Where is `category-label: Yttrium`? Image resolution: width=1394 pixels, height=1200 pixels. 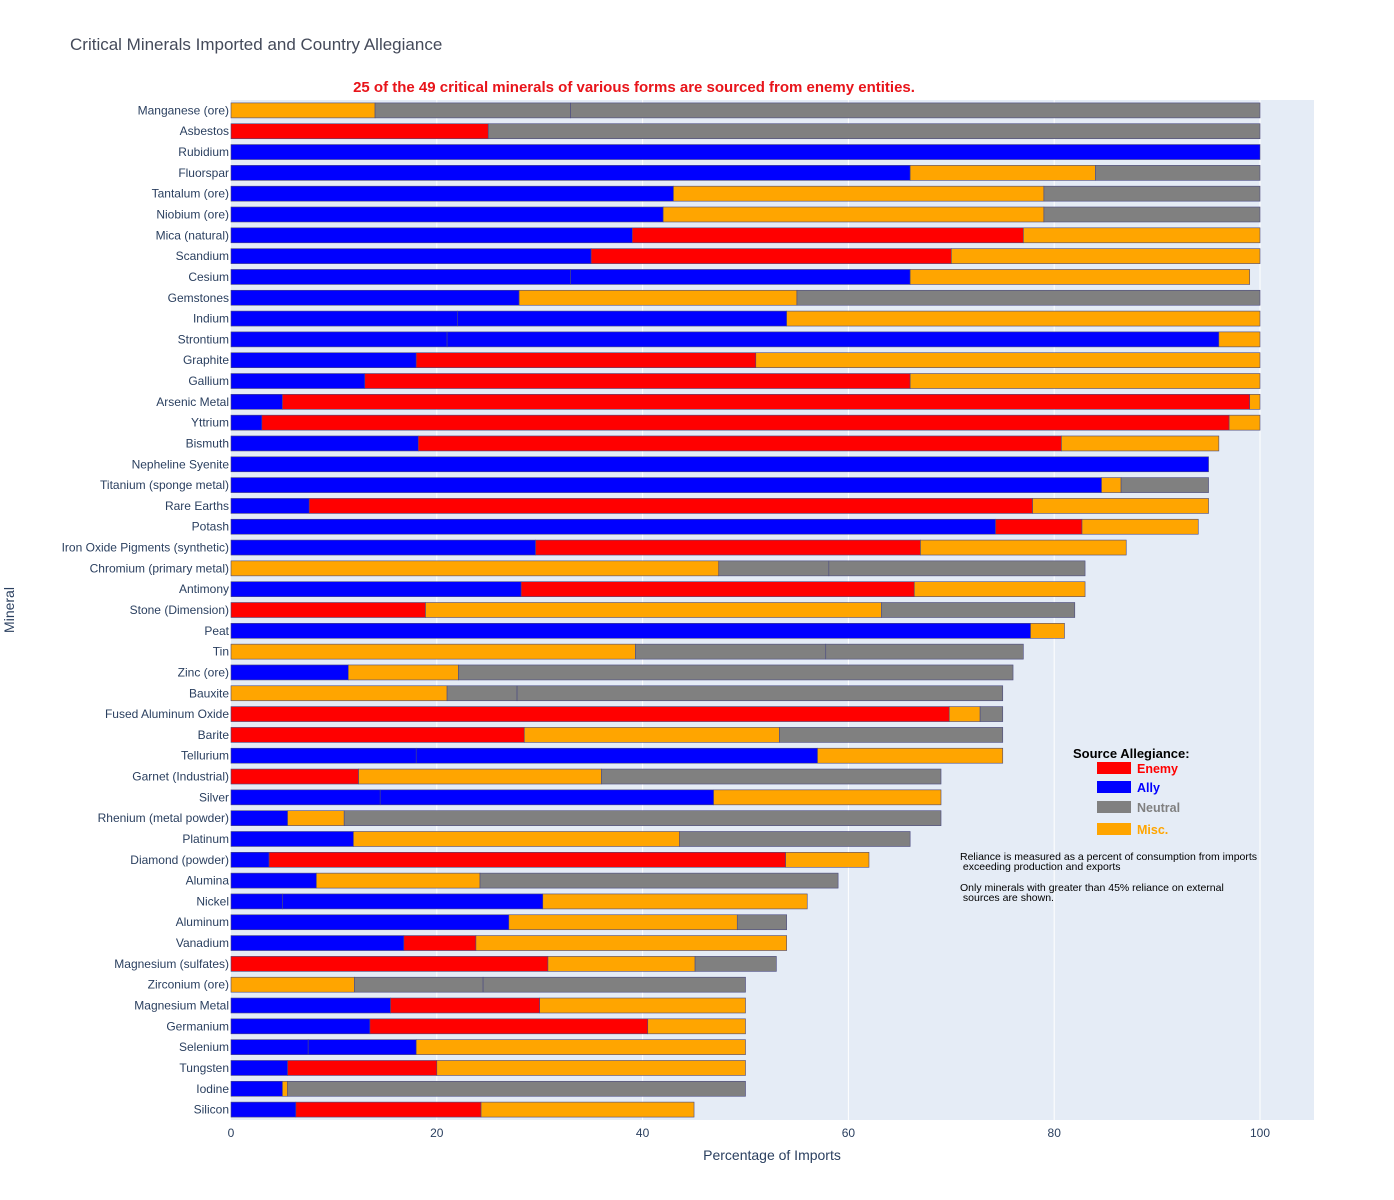
category-label: Yttrium is located at coordinates (210, 423).